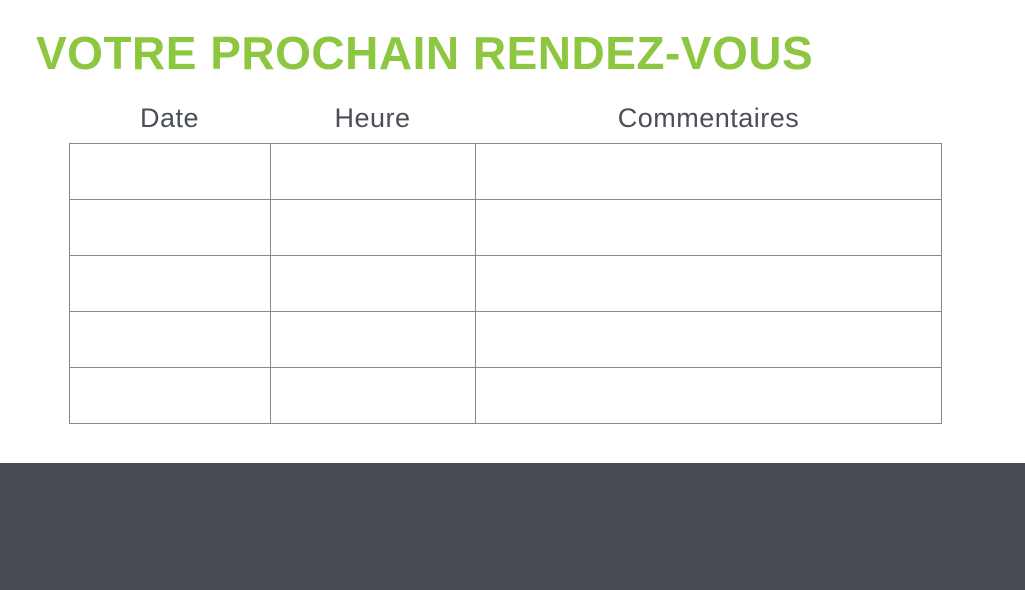 Image resolution: width=1025 pixels, height=590 pixels. What do you see at coordinates (505, 118) in the screenshot?
I see `table-column-headers: Date Heure Commentaires` at bounding box center [505, 118].